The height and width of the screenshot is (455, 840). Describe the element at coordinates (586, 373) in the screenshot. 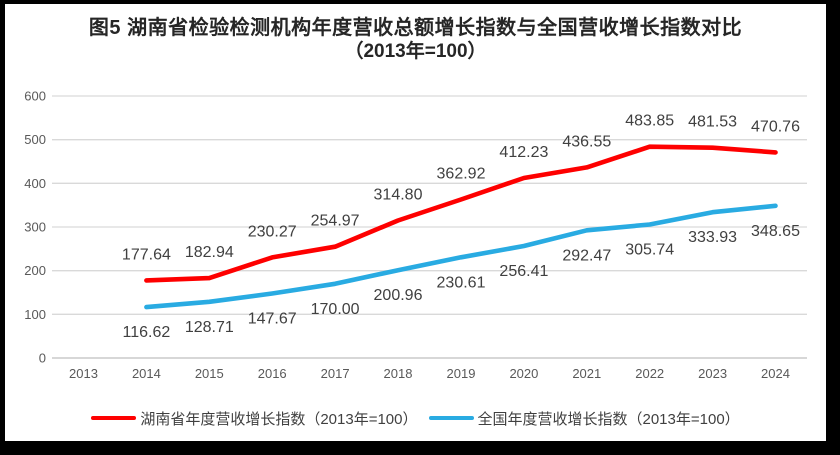

I see `svg-text: 2021` at that location.